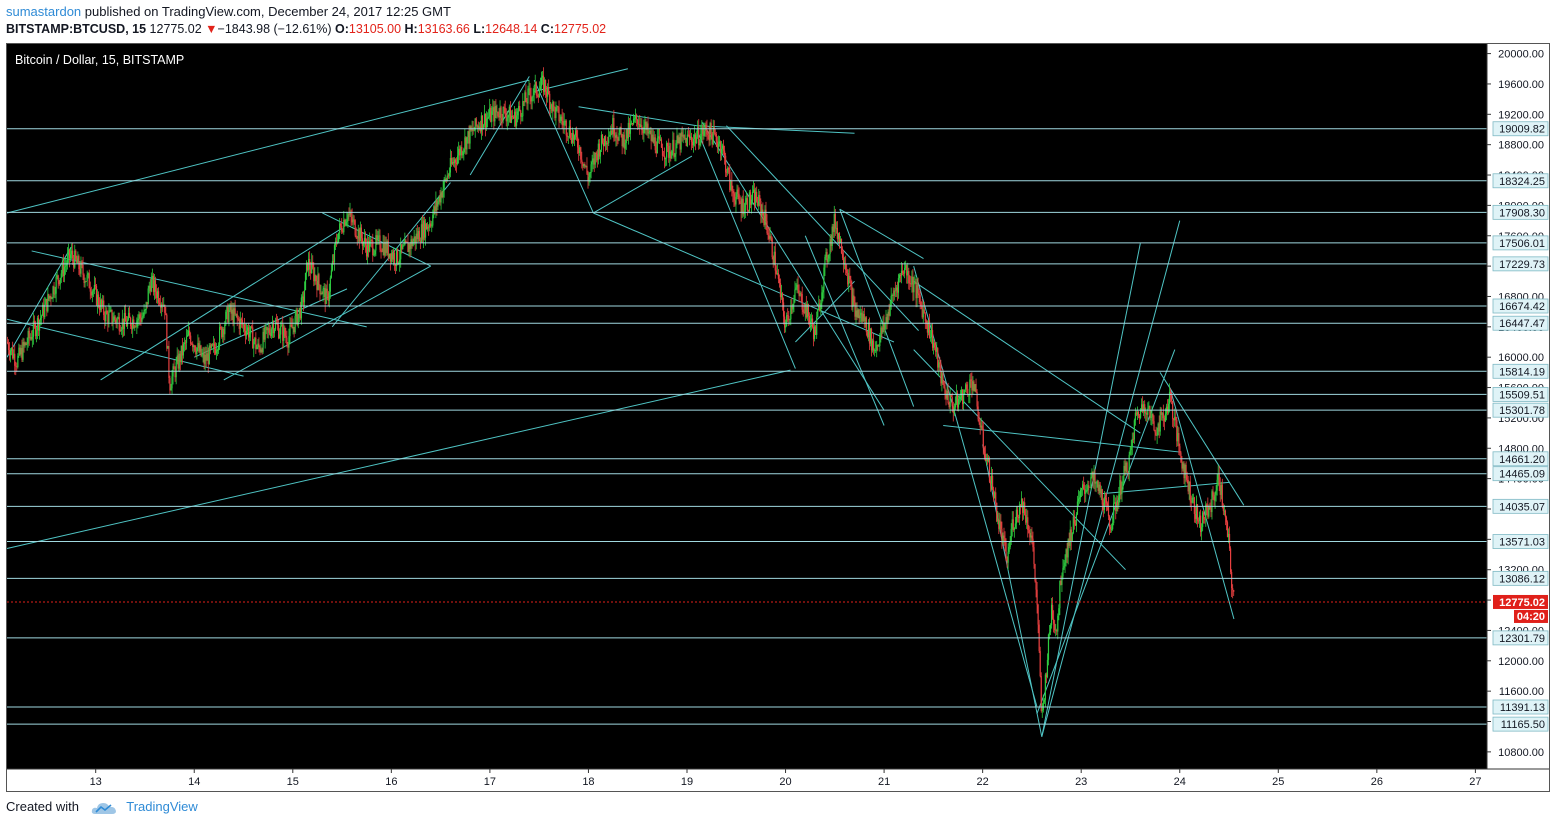 This screenshot has height=825, width=1556. Describe the element at coordinates (1522, 411) in the screenshot. I see `svg-text: 15301.78` at that location.